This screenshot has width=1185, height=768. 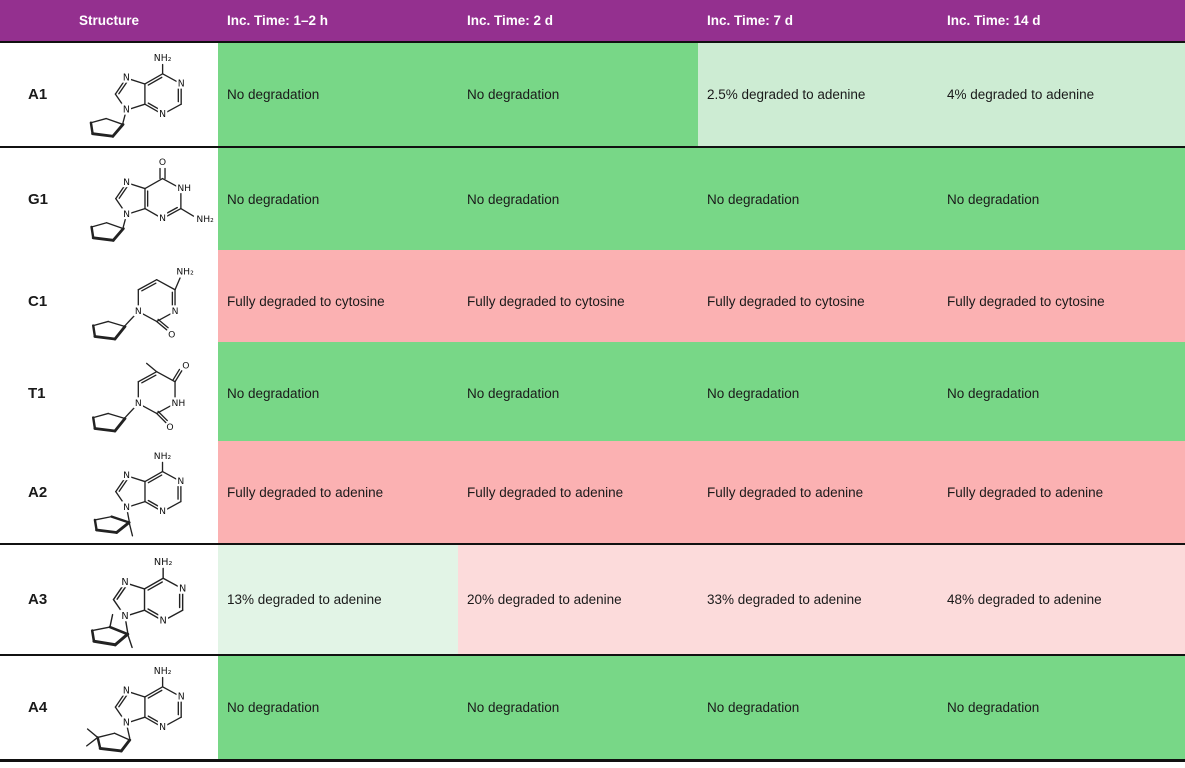 What do you see at coordinates (38, 707) in the screenshot?
I see `compound-label-a4: A4` at bounding box center [38, 707].